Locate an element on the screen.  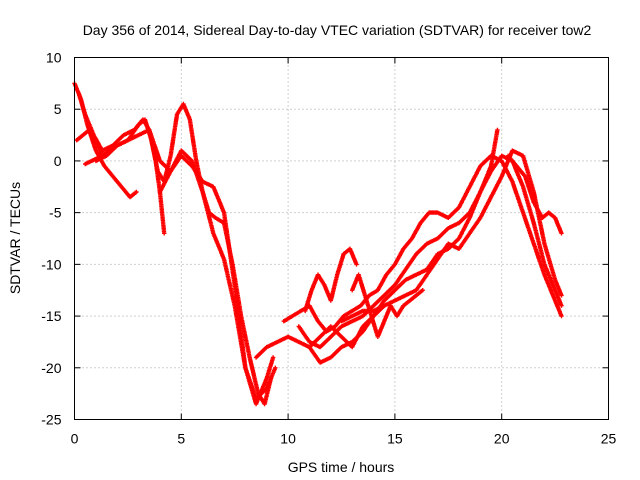
x-tick-label: 20 is located at coordinates (502, 439).